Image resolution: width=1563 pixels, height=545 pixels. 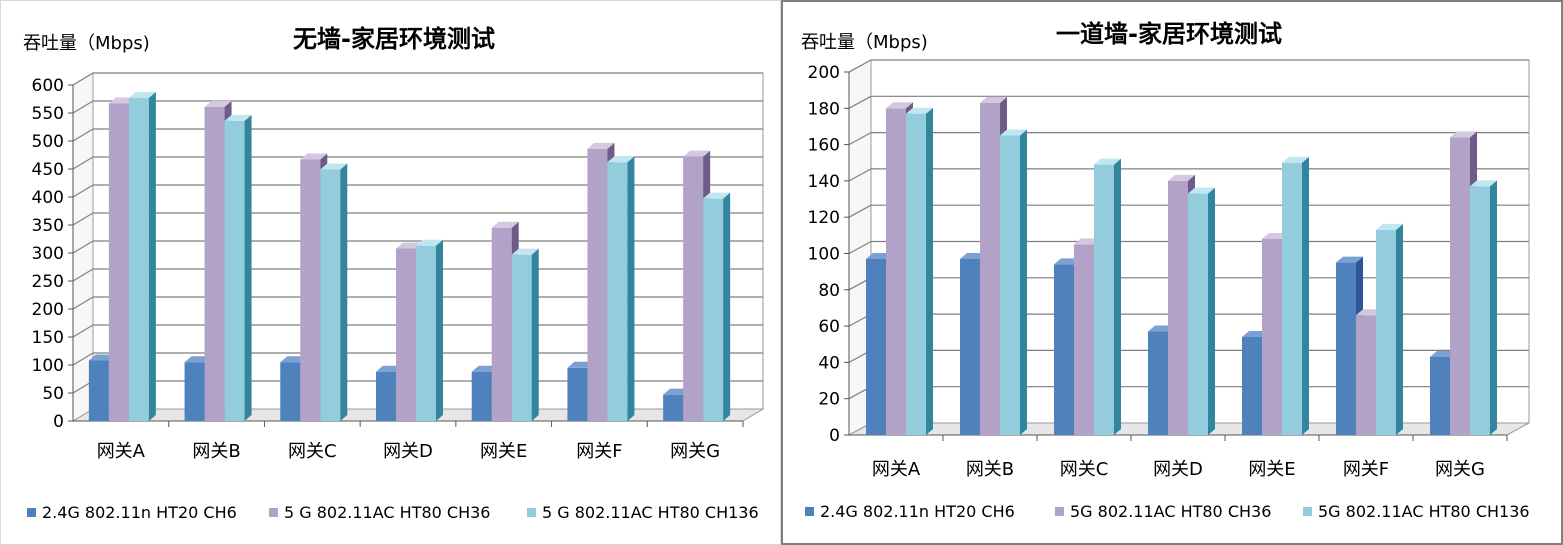 What do you see at coordinates (829, 363) in the screenshot?
I see `y-tick-label: 40` at bounding box center [829, 363].